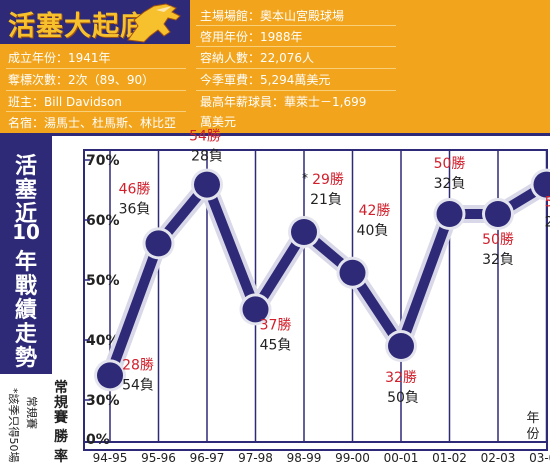 The width and height of the screenshot is (550, 476). What do you see at coordinates (61, 417) in the screenshot?
I see `y-label-char: 賽` at bounding box center [61, 417].